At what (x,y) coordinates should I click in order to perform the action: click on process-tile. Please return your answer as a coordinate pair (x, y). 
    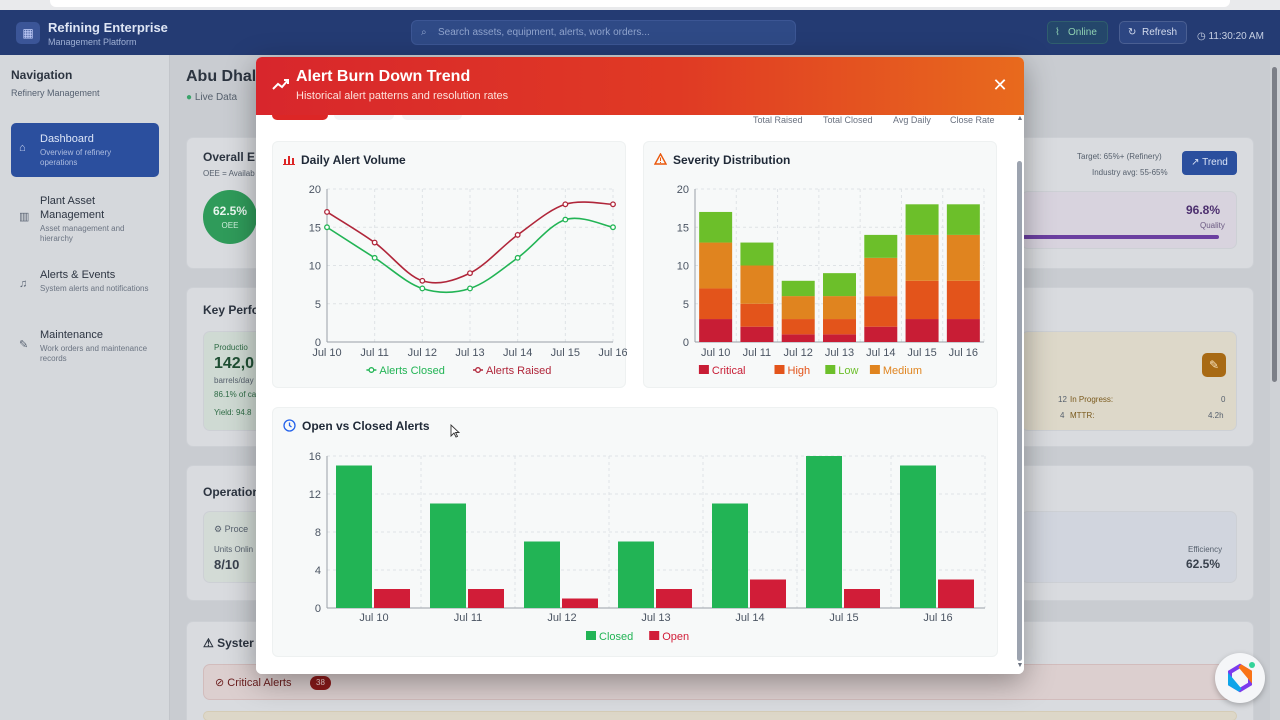
    Looking at the image, I should click on (233, 547).